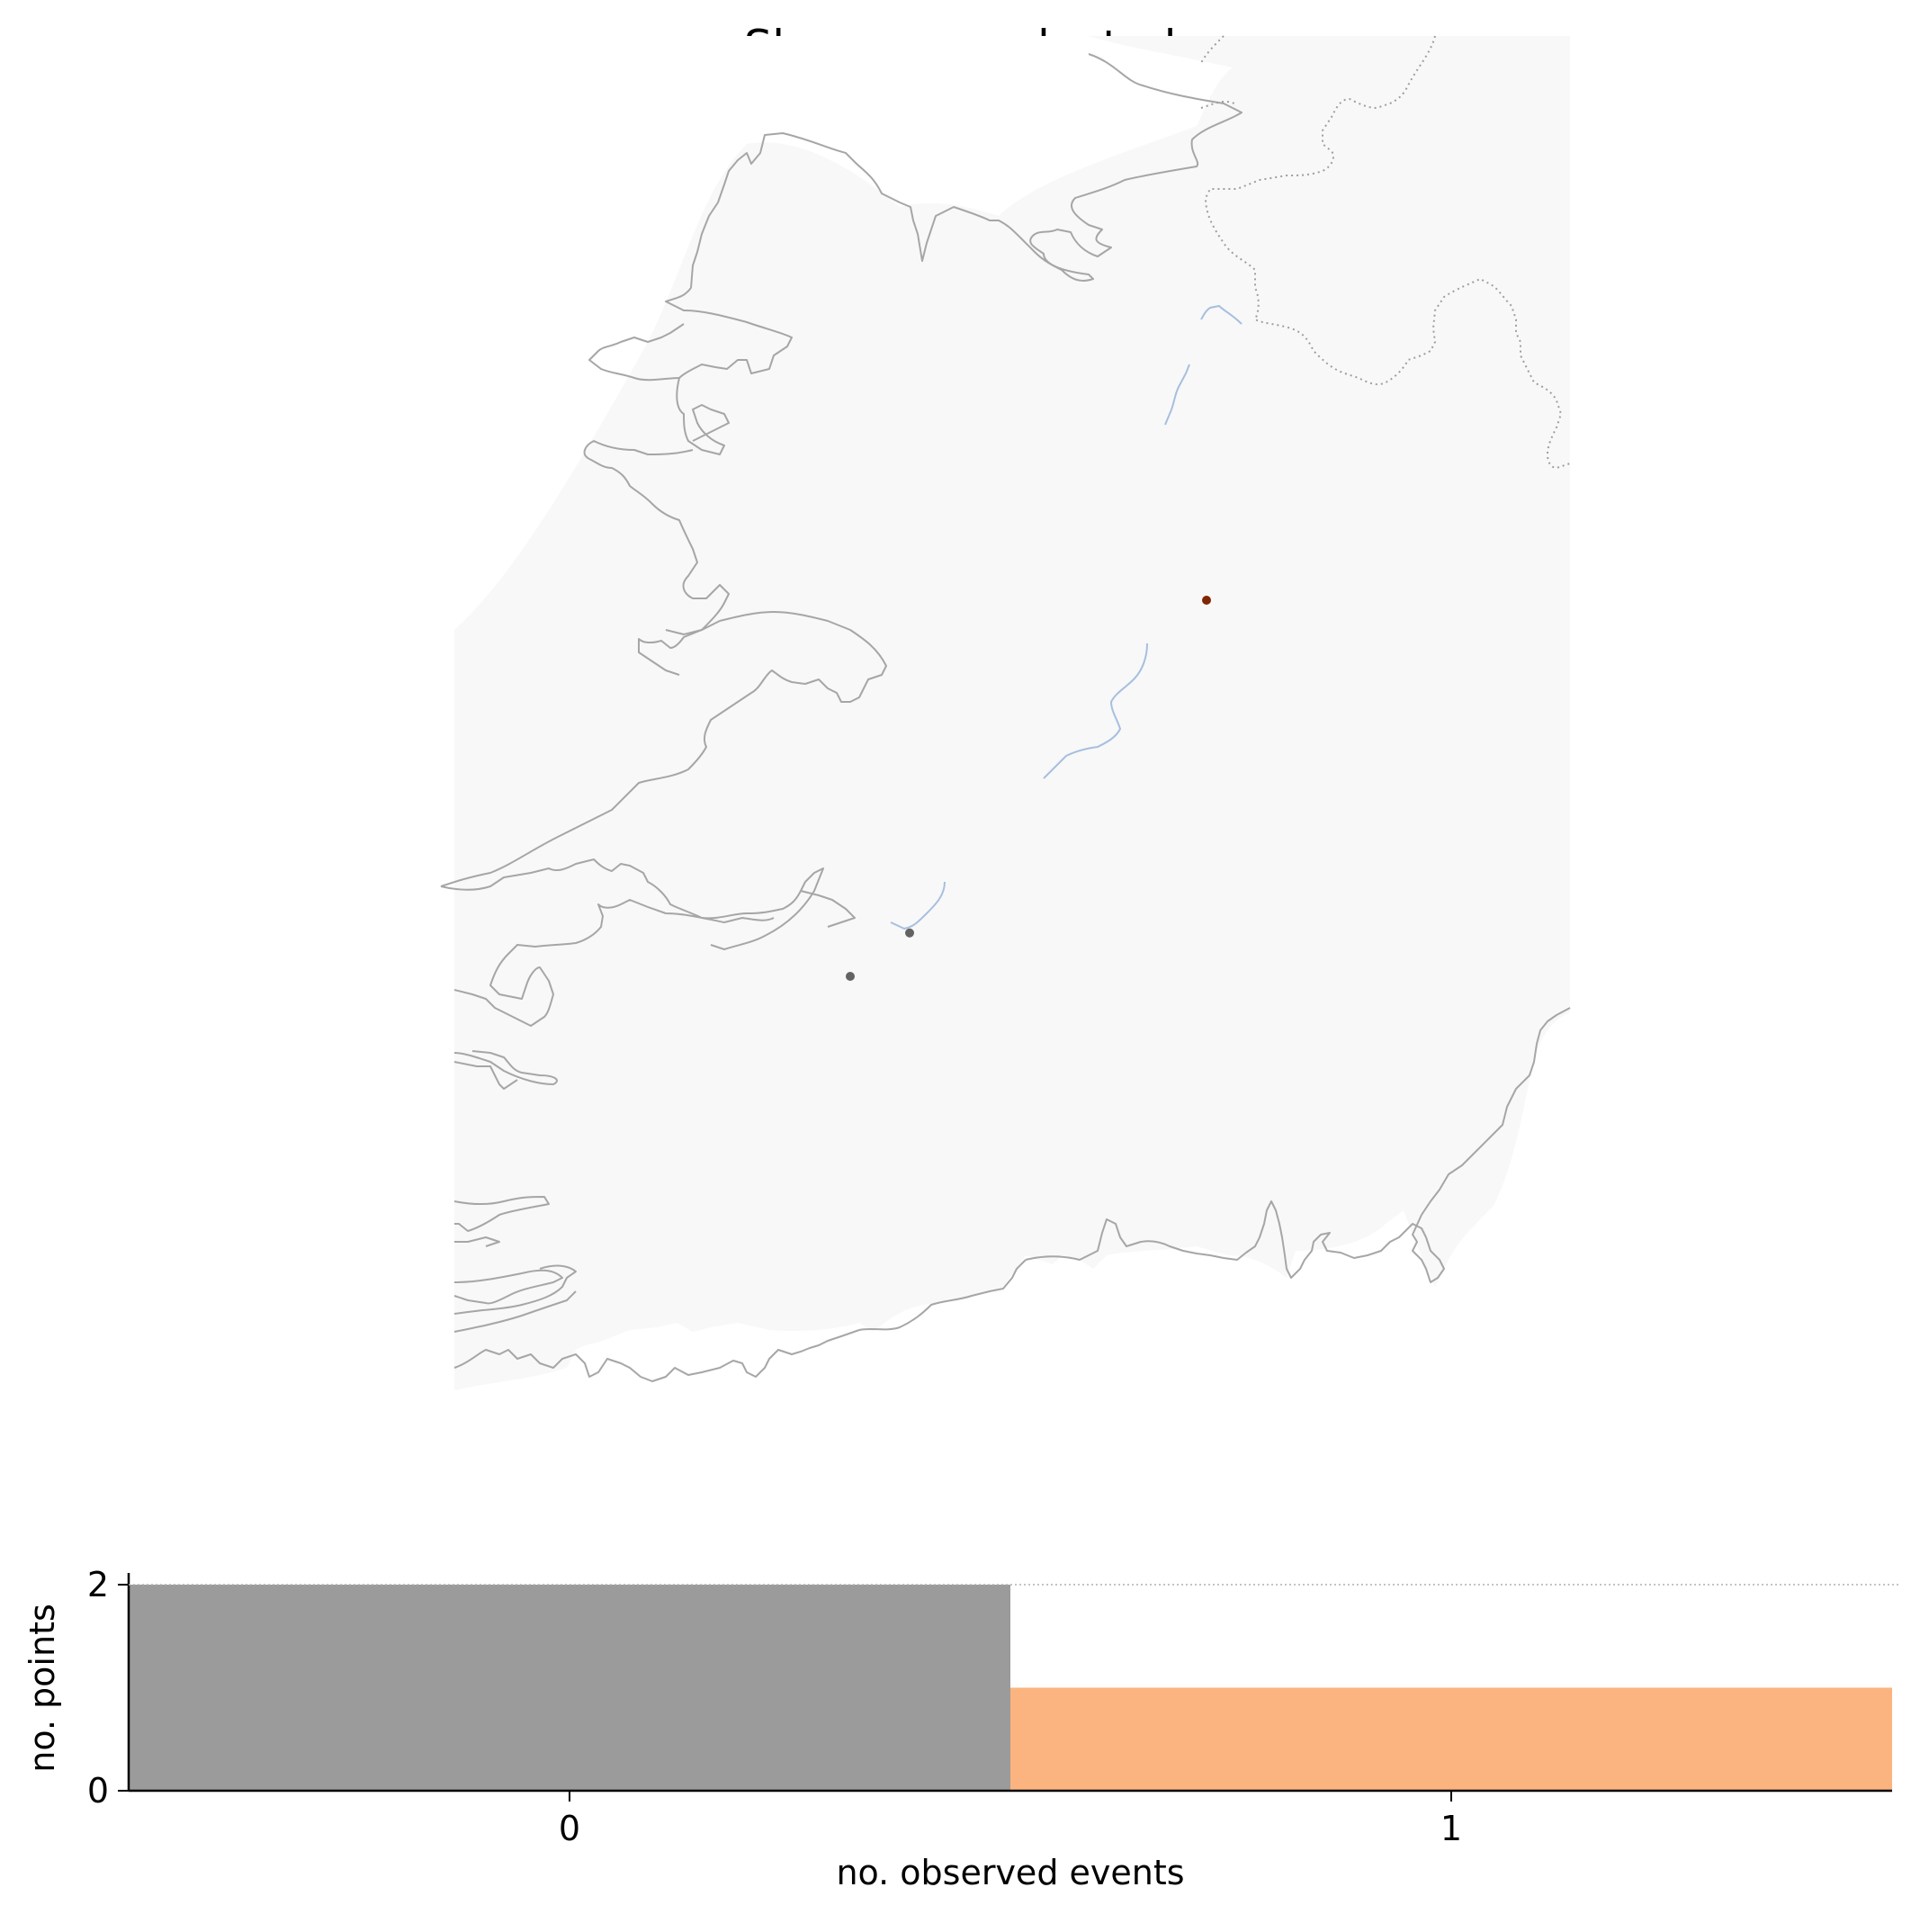 The image size is (1920, 1932). What do you see at coordinates (1451, 1828) in the screenshot?
I see `x-tick-label-1: 1` at bounding box center [1451, 1828].